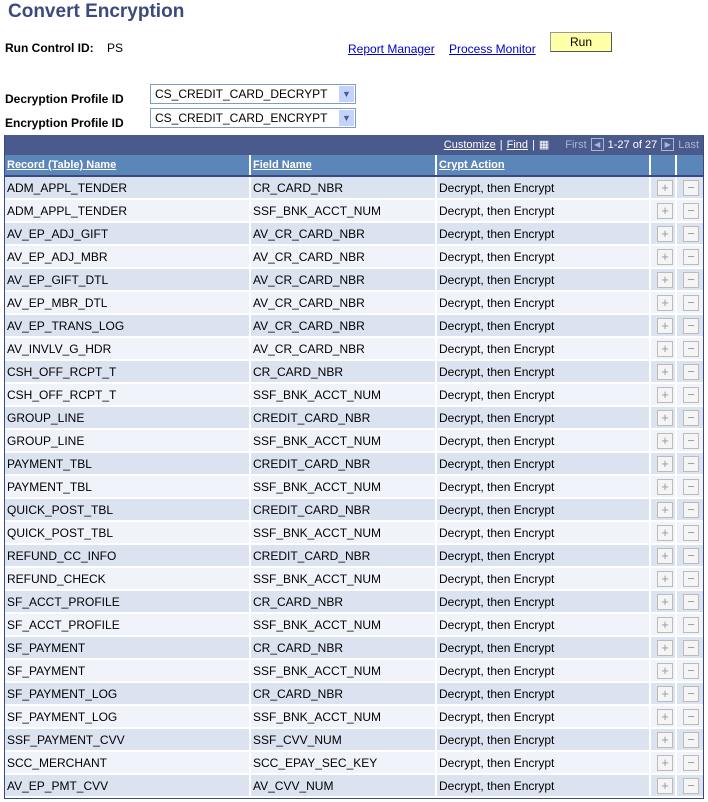  Describe the element at coordinates (64, 99) in the screenshot. I see `decryption-profile-label: Decryption Profile ID` at that location.